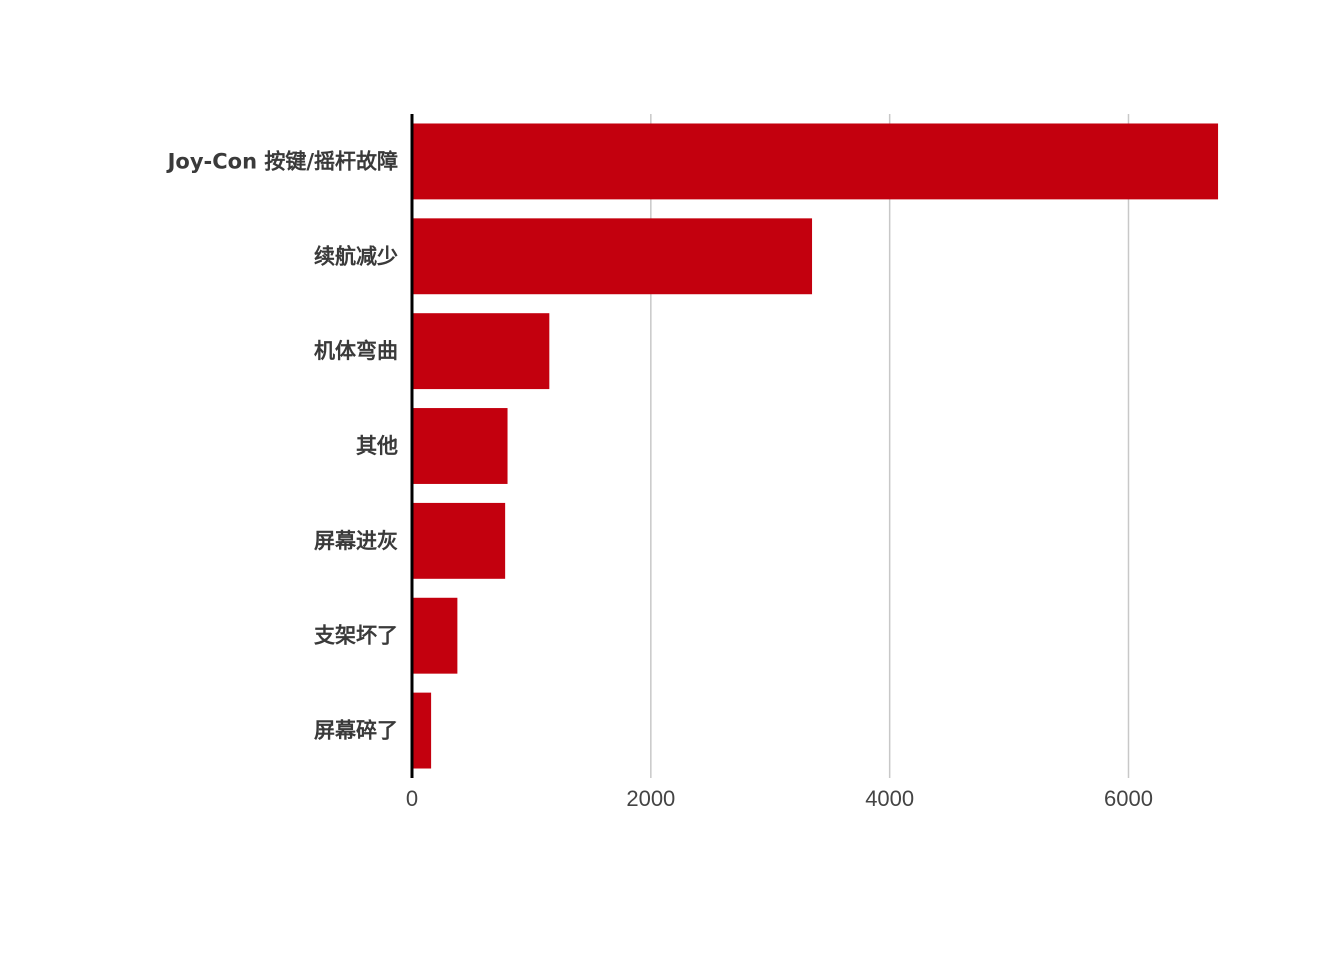 This screenshot has width=1344, height=960. I want to click on category-label: Joy-Con 按键/摇杆故障, so click(282, 161).